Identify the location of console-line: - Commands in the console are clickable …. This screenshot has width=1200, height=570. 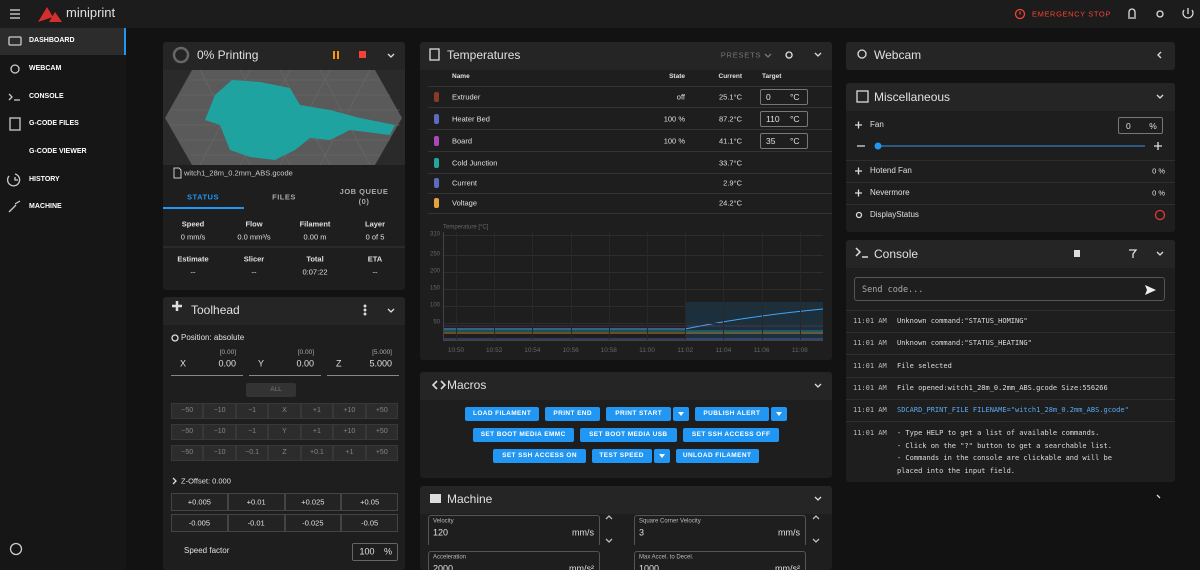
(1004, 457).